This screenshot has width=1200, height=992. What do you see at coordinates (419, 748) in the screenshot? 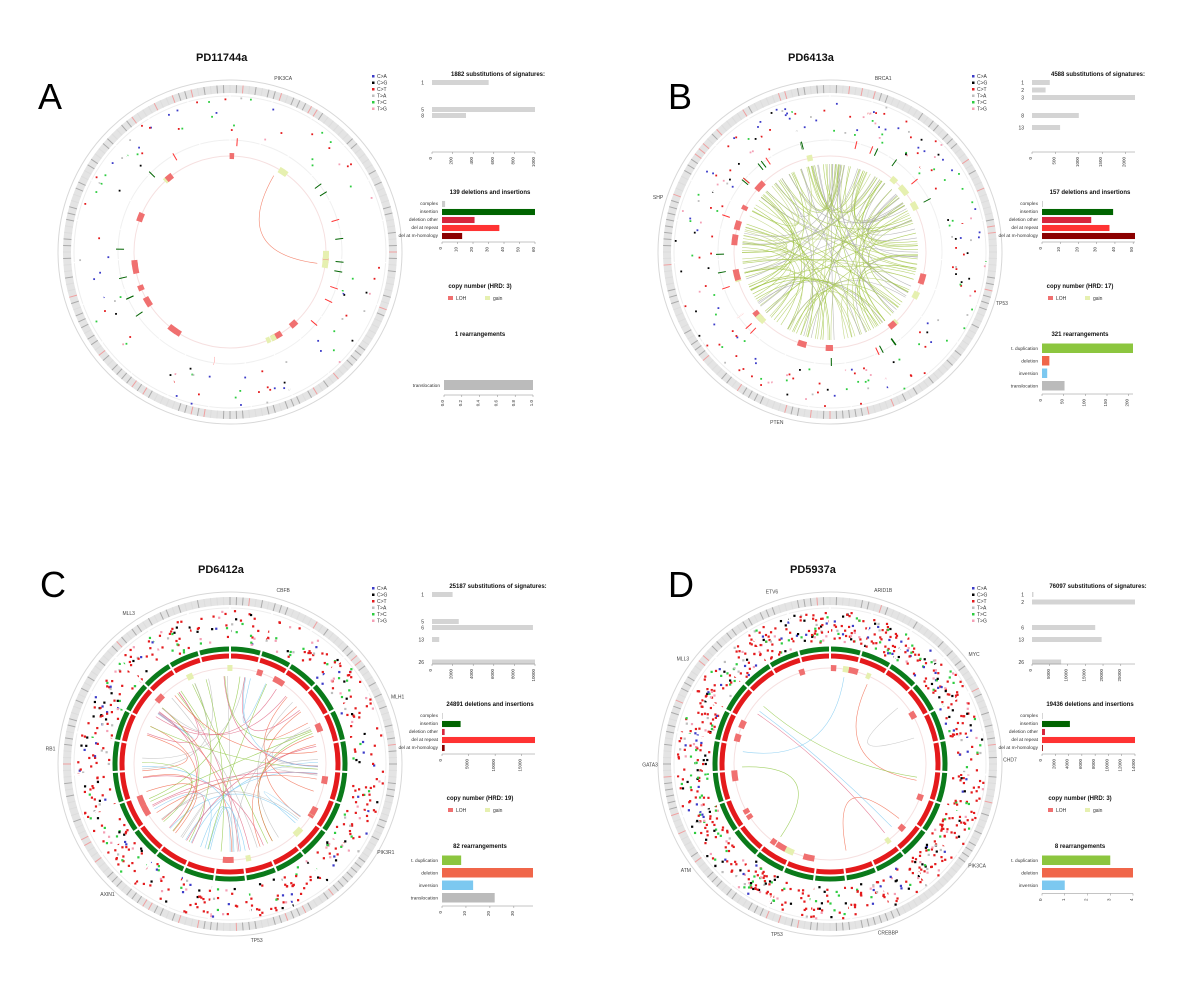
I see `indels-category-label: del at m-homology` at bounding box center [419, 748].